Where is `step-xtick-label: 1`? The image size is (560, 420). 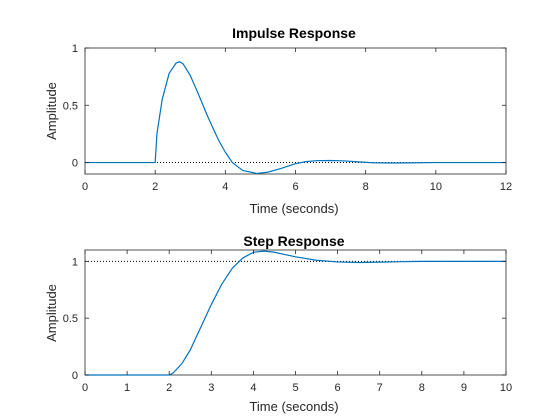
step-xtick-label: 1 is located at coordinates (127, 388).